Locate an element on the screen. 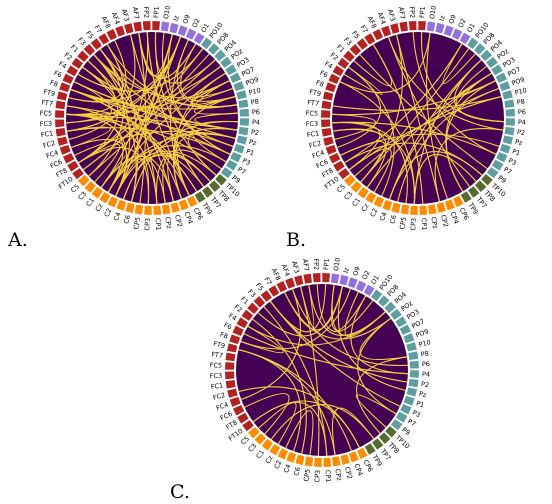 The image size is (552, 504). node-label: FC3 is located at coordinates (46, 124).